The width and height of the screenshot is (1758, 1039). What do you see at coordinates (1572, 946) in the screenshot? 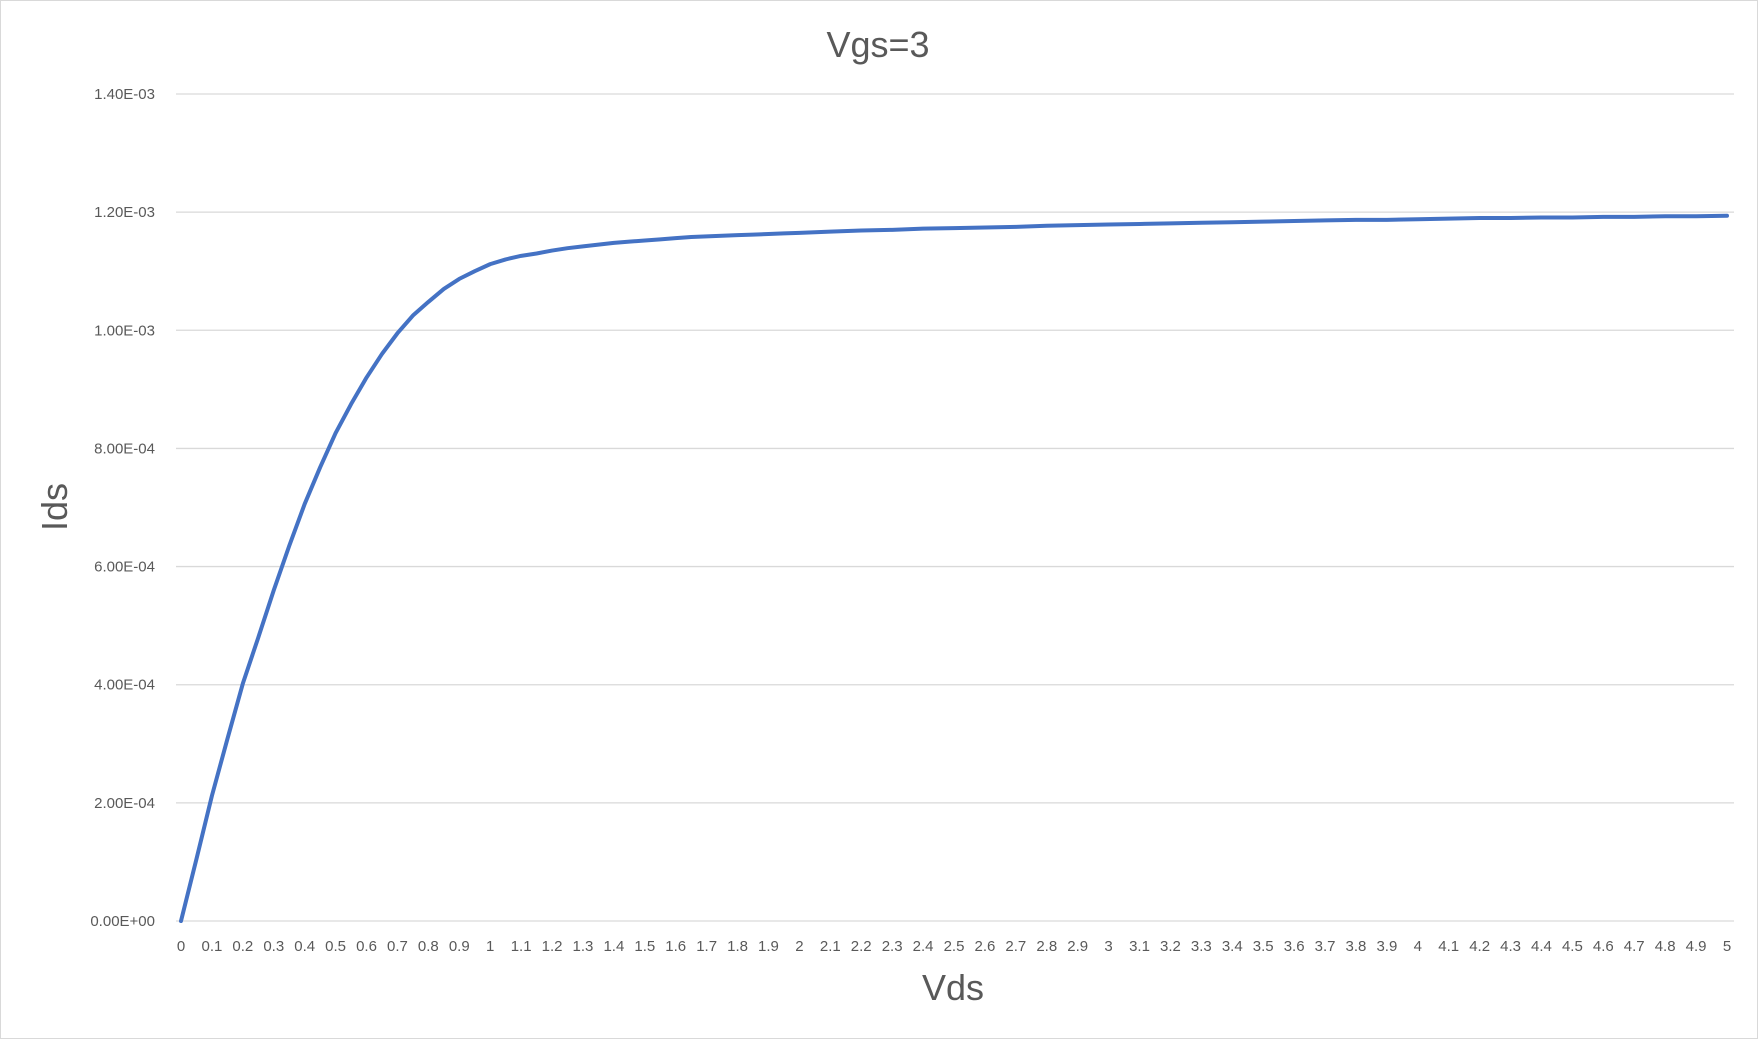
I see `x-tick-label: 4.5` at bounding box center [1572, 946].